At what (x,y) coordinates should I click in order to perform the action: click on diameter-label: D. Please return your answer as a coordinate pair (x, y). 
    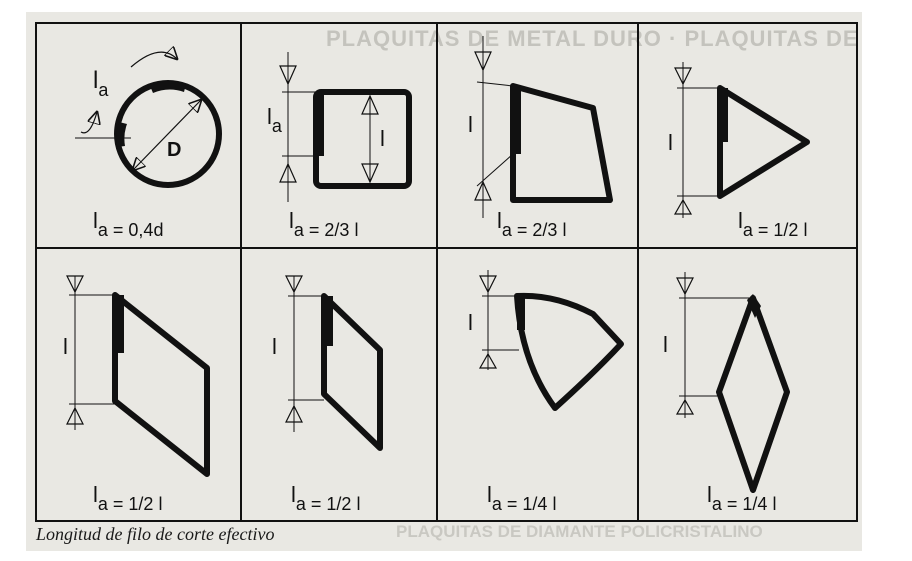
    Looking at the image, I should click on (174, 150).